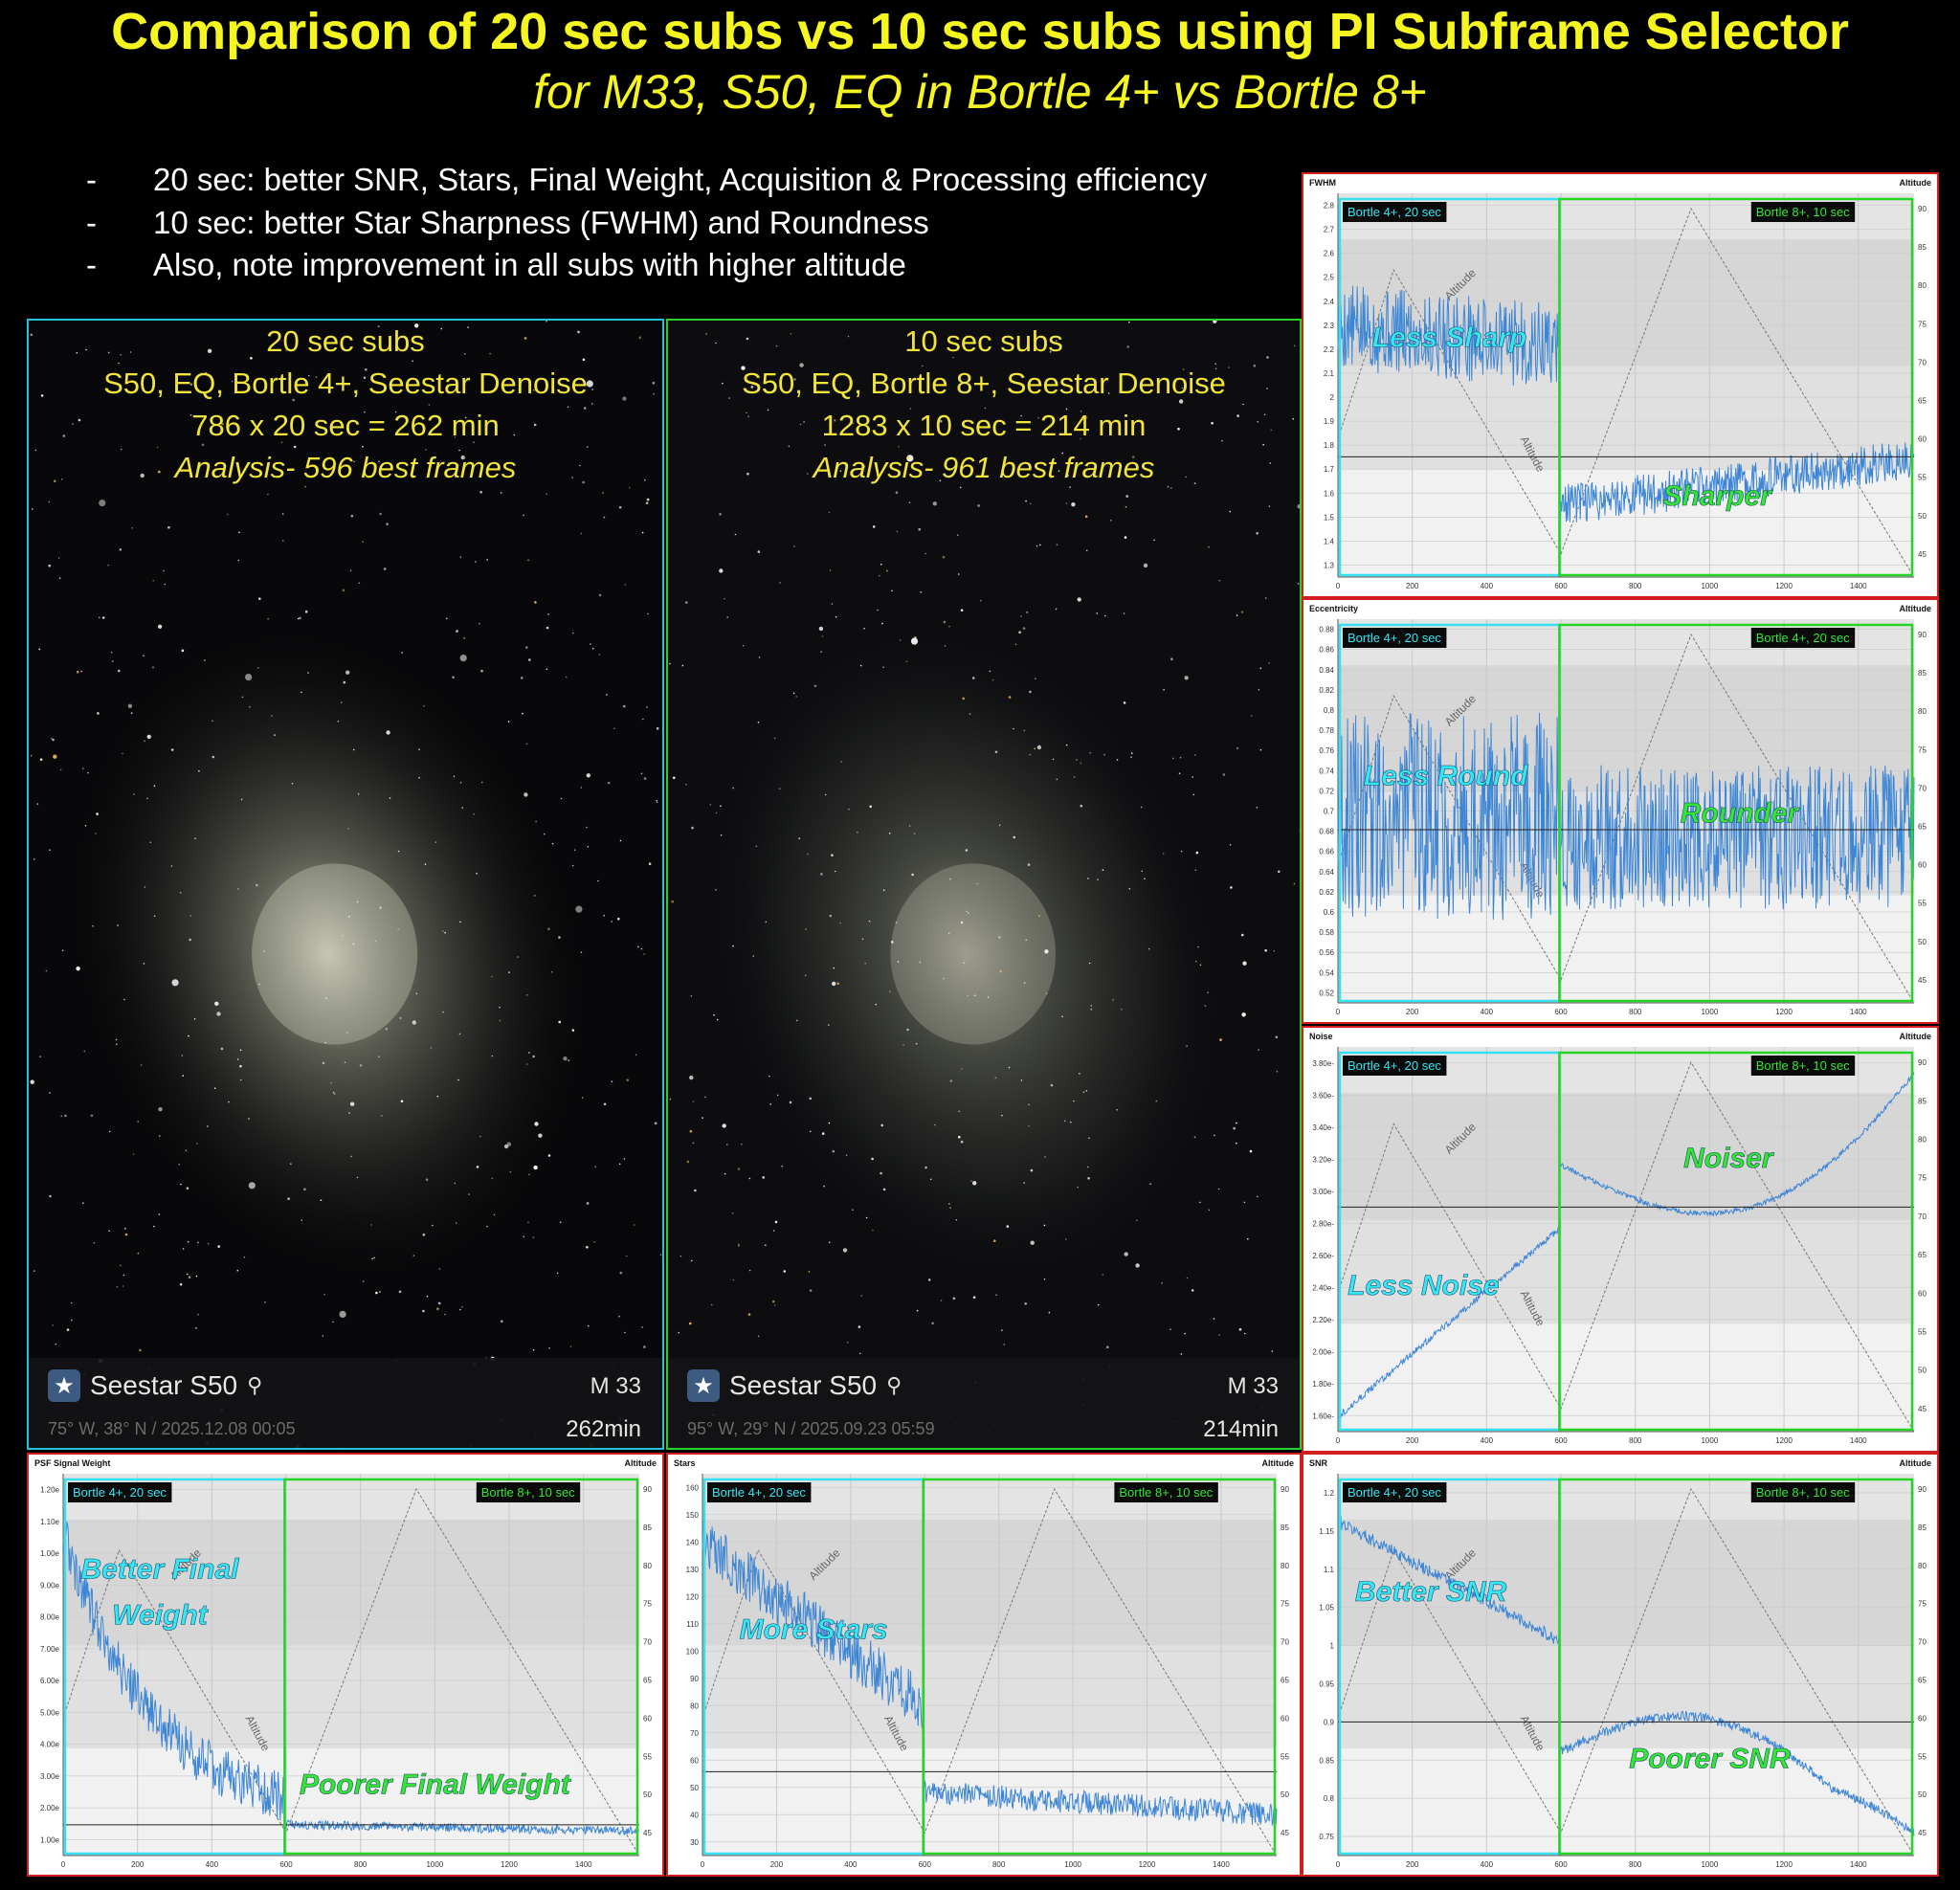 This screenshot has height=1890, width=1960. What do you see at coordinates (703, 1864) in the screenshot?
I see `x-tick-label: 0` at bounding box center [703, 1864].